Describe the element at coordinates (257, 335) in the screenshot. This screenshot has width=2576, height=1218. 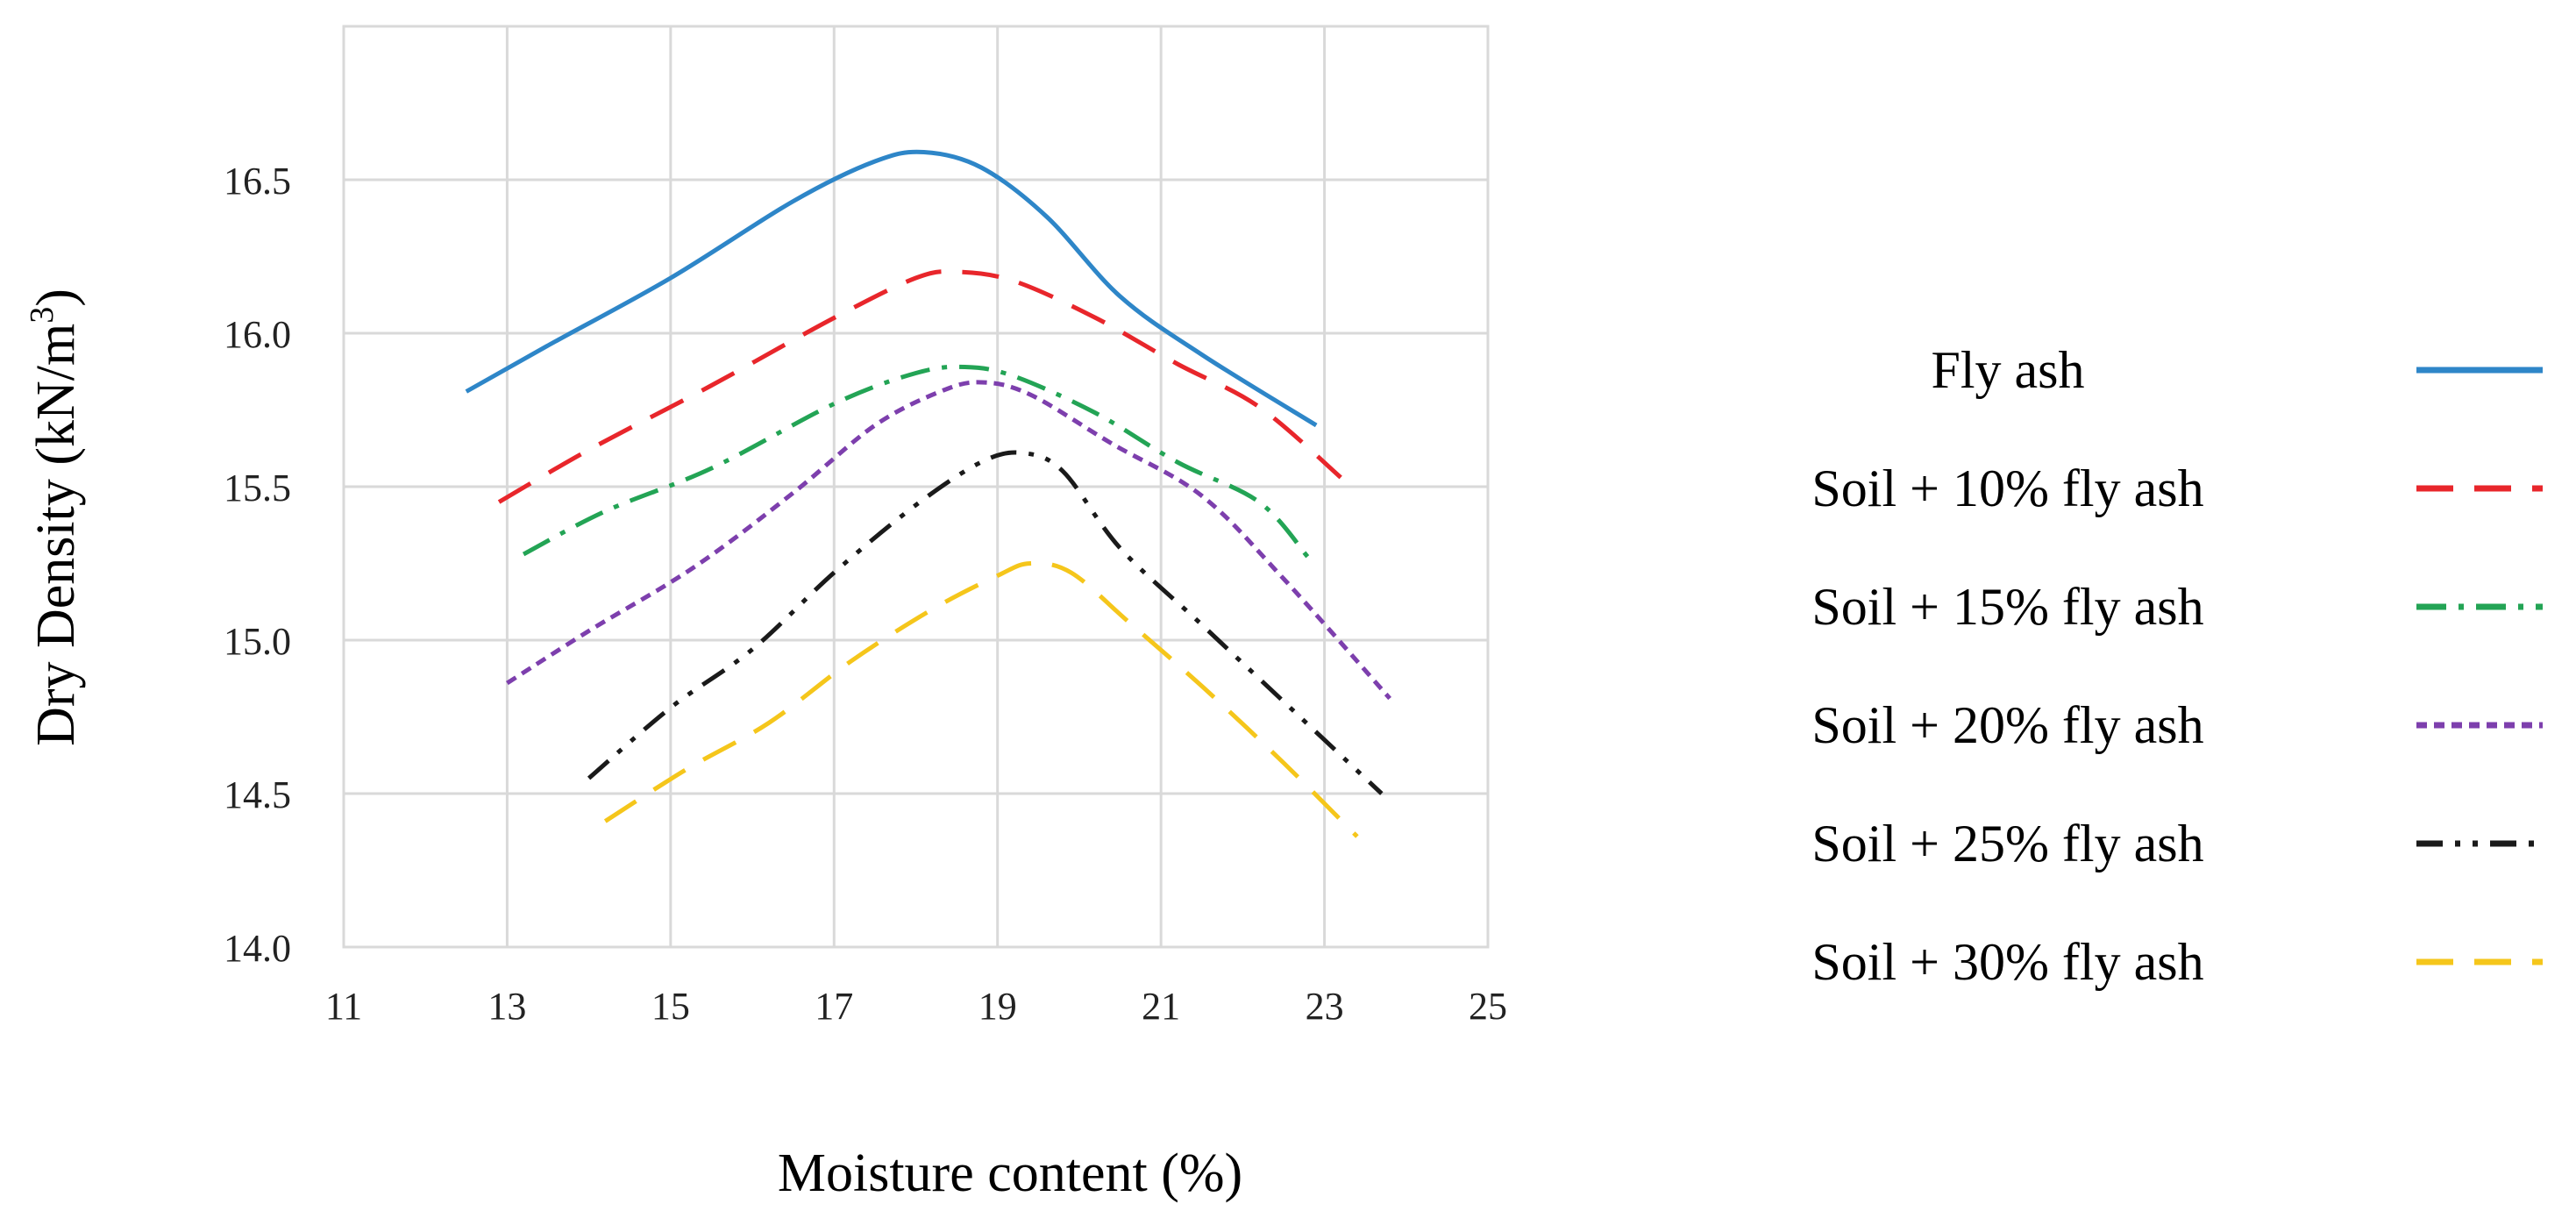
I see `y-tick-label: 16.0` at that location.